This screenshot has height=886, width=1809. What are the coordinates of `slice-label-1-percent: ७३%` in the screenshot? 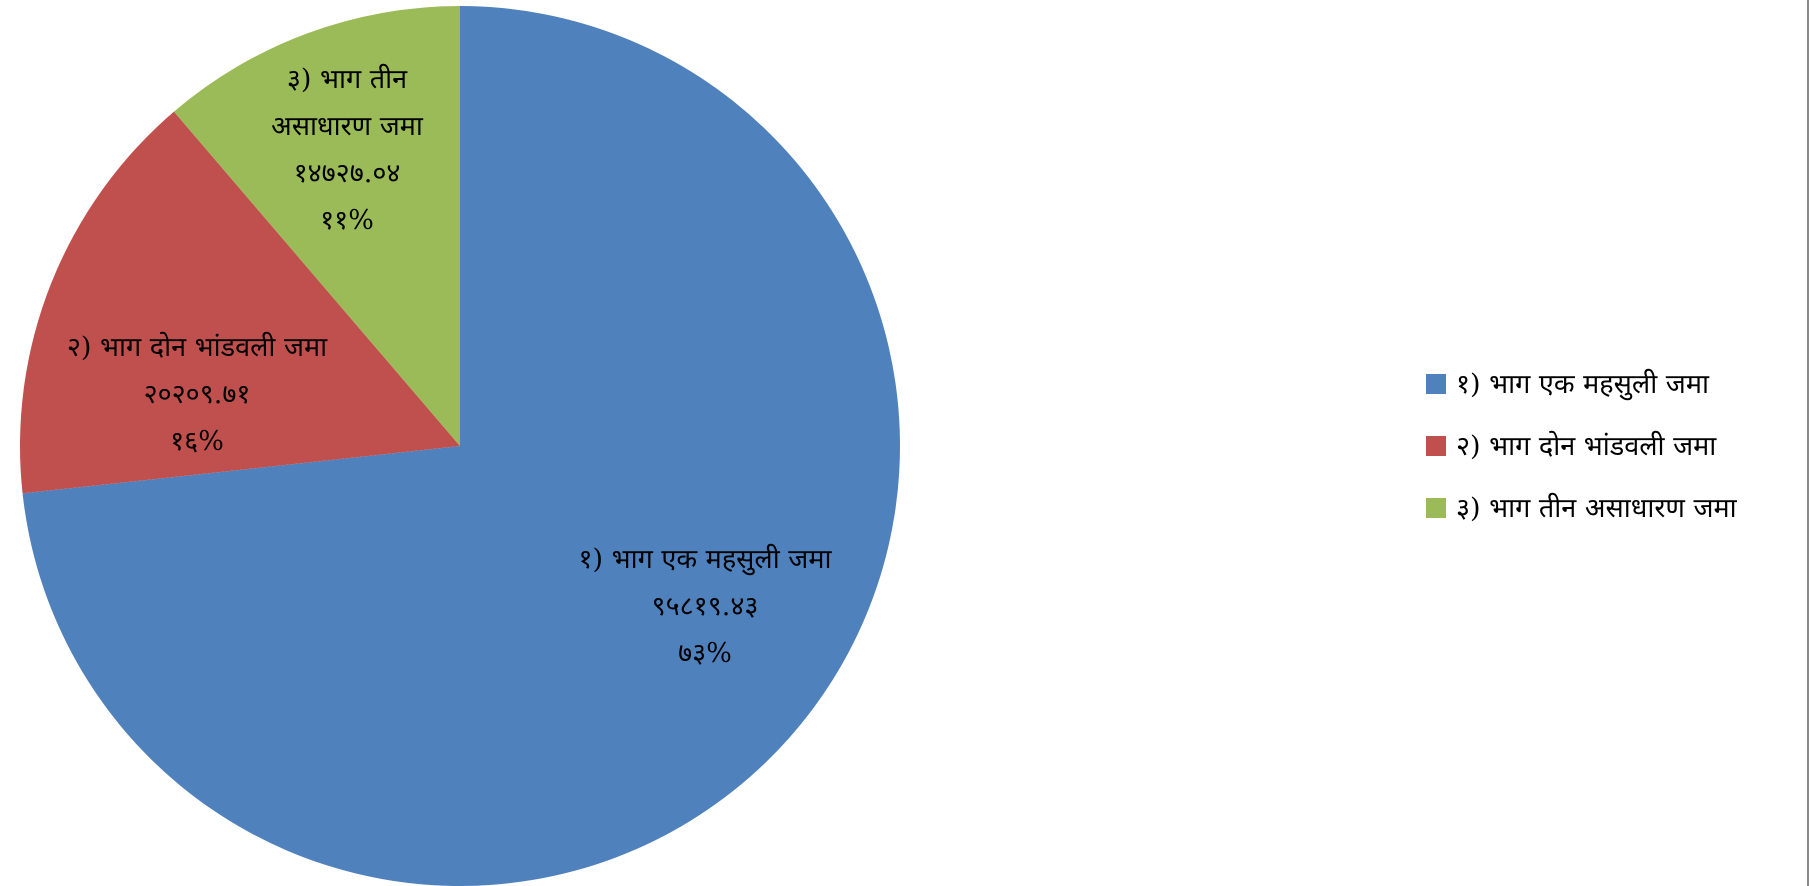 It's located at (705, 653).